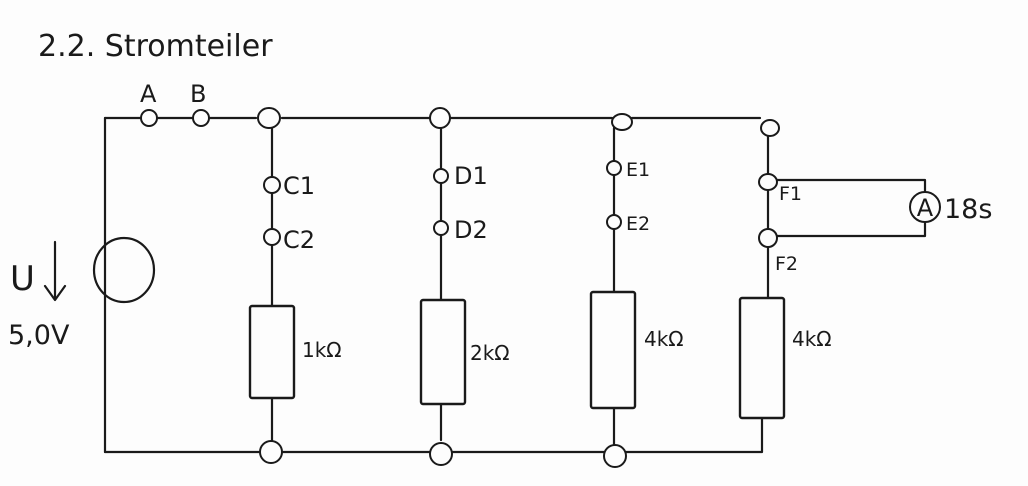  Describe the element at coordinates (441, 176) in the screenshot. I see `terminal-d1` at that location.